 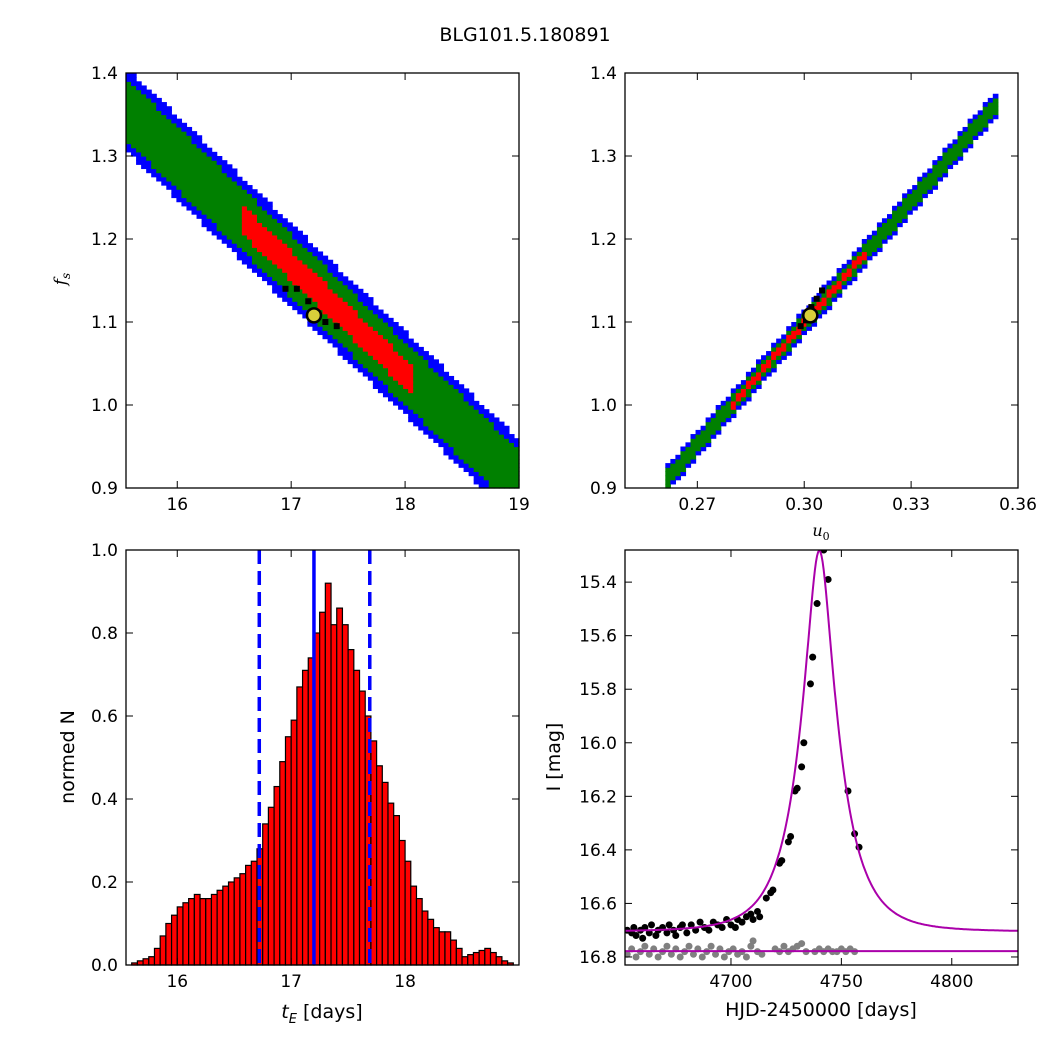 What do you see at coordinates (328, 774) in the screenshot?
I see `histogram-bar` at bounding box center [328, 774].